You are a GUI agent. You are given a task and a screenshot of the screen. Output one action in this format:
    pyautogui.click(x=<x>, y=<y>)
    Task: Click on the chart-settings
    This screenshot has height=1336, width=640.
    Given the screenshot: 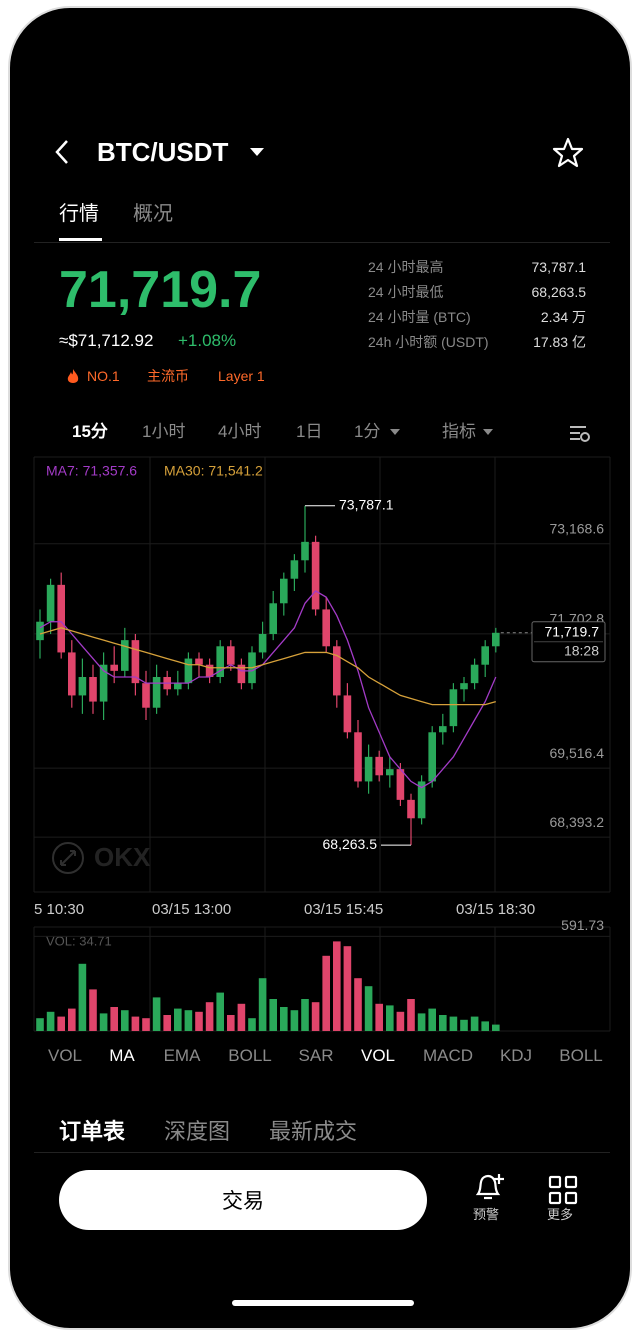 What is the action you would take?
    pyautogui.click(x=580, y=433)
    